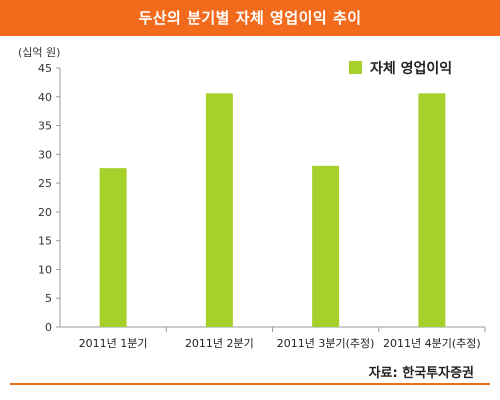 This screenshot has height=400, width=500. I want to click on legend-swatch, so click(355, 67).